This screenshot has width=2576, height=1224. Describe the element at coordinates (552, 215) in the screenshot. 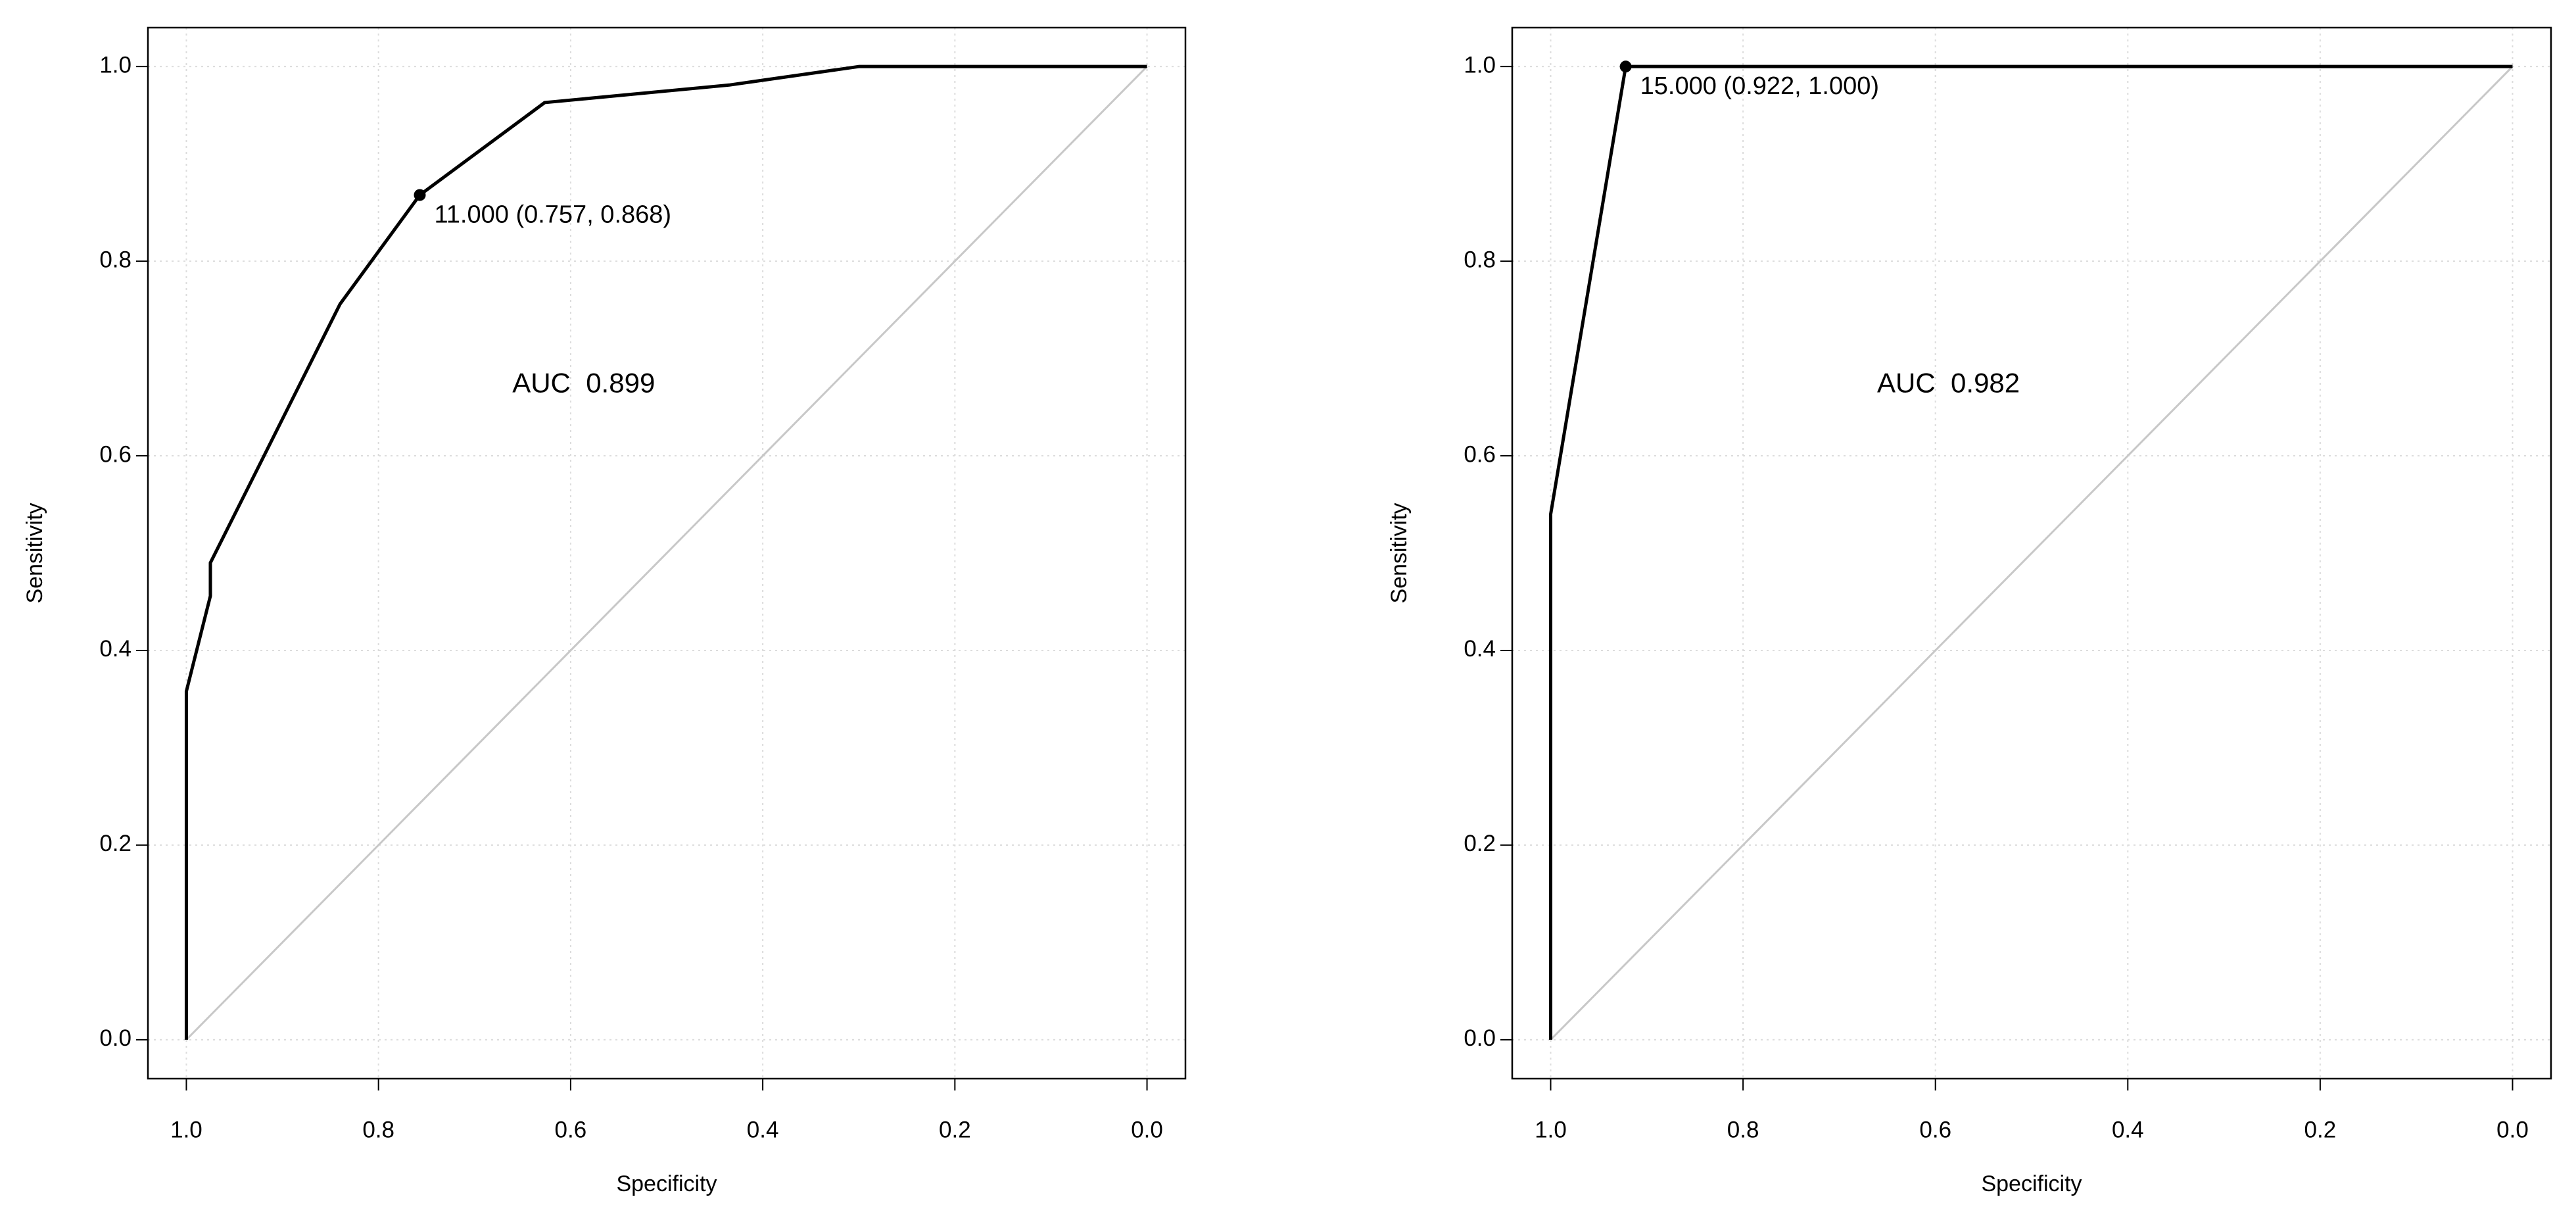

I see `threshold-label: 11.000 (0.757, 0.868)` at that location.